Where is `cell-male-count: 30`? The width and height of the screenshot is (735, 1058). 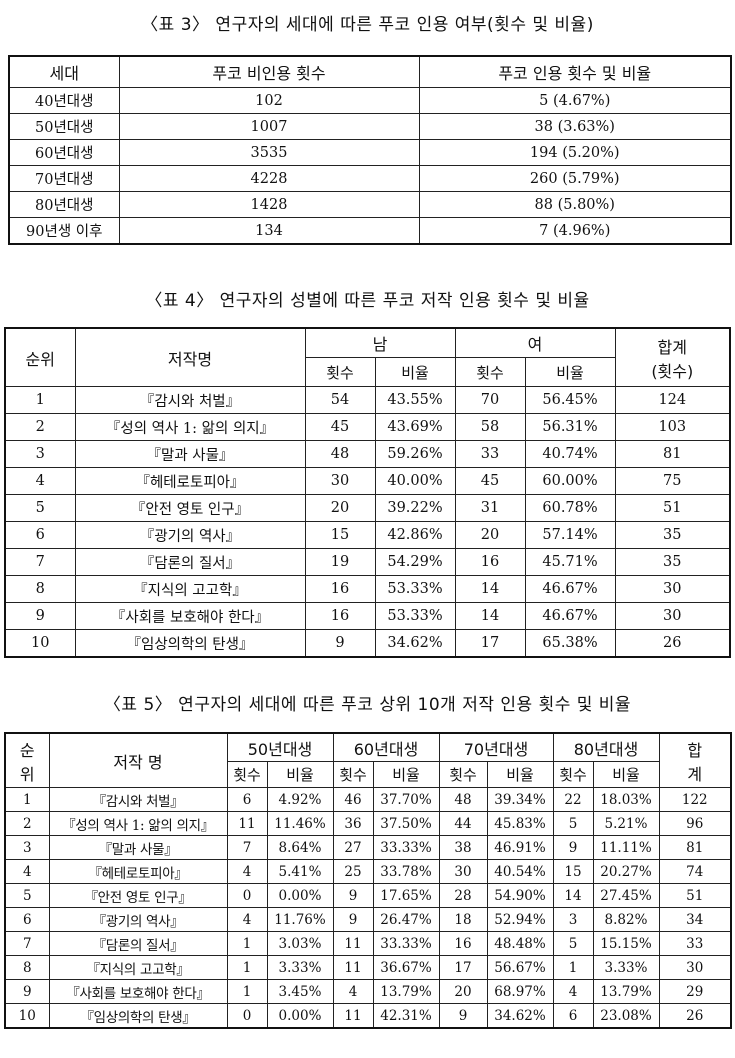
cell-male-count: 30 is located at coordinates (340, 481).